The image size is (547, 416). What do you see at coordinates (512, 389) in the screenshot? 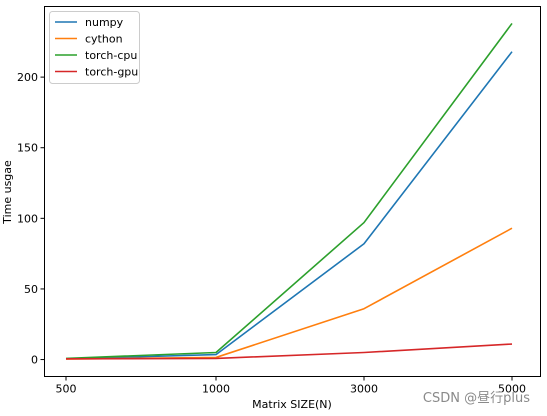
I see `x-tick-label: 5000` at bounding box center [512, 389].